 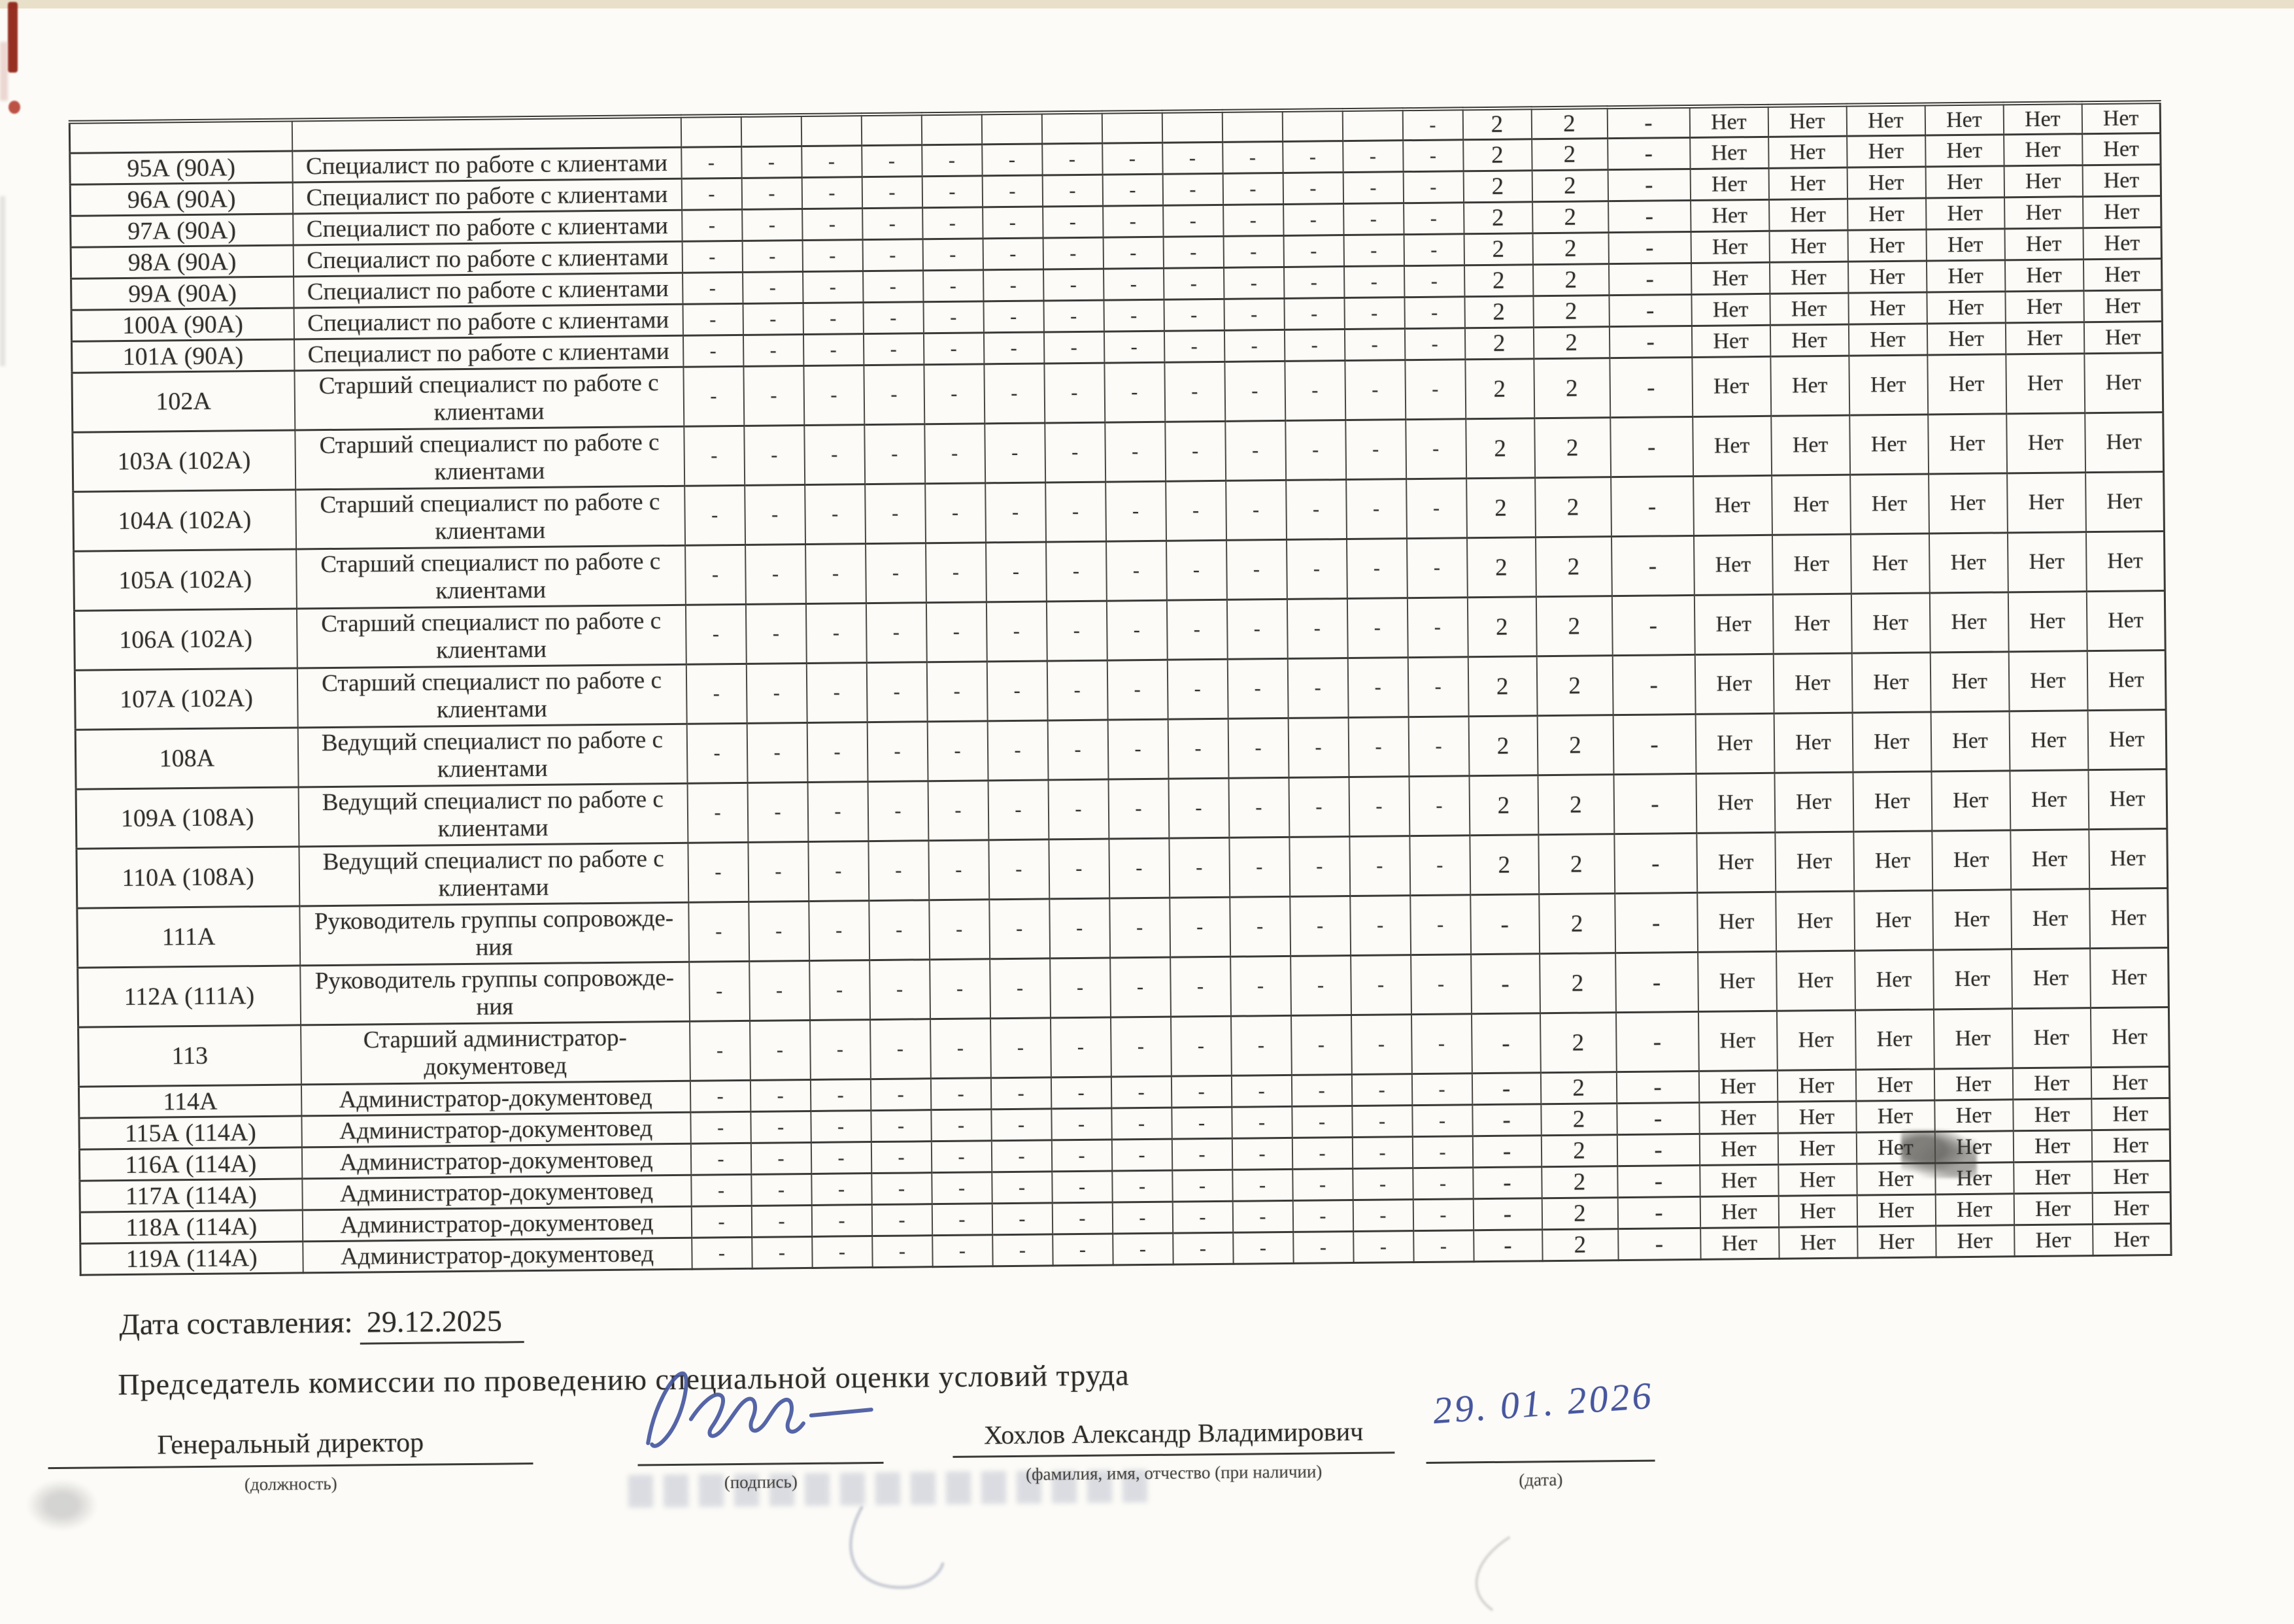 I want to click on job-title-line: Специалист по работе с клиентами, so click(x=488, y=258).